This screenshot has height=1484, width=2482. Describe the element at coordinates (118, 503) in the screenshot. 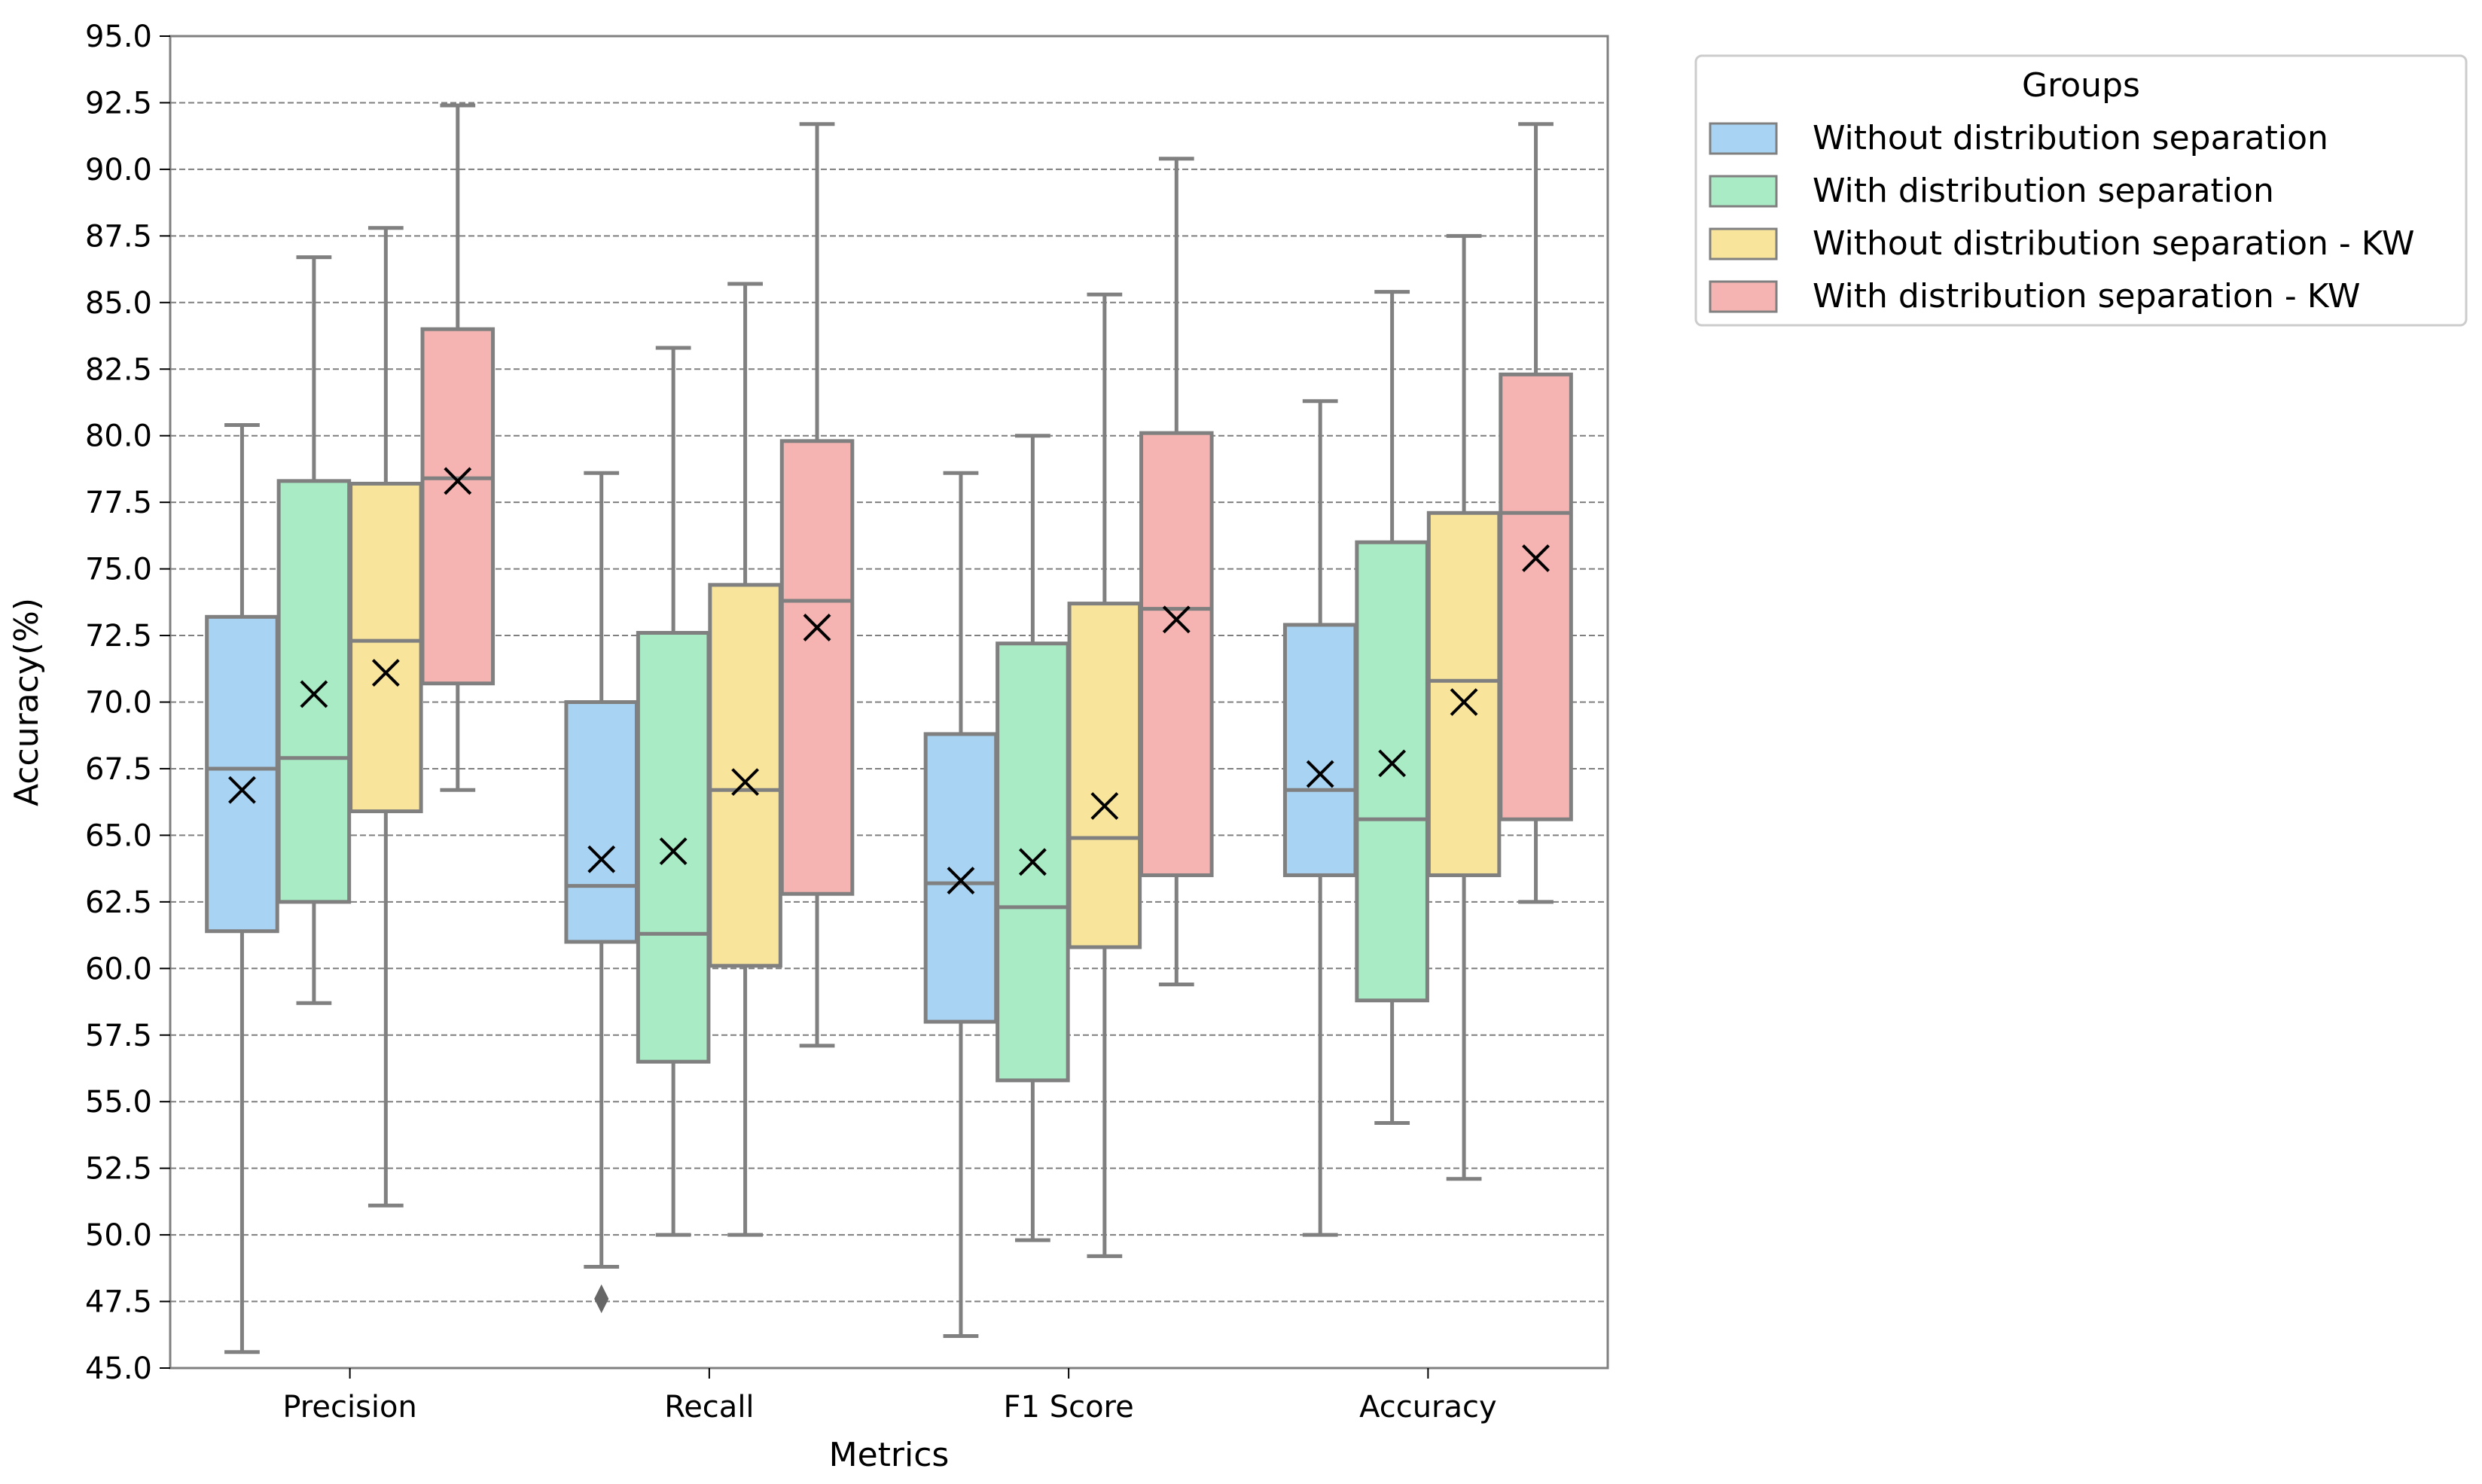

I see `y-tick-label: 77.5` at that location.